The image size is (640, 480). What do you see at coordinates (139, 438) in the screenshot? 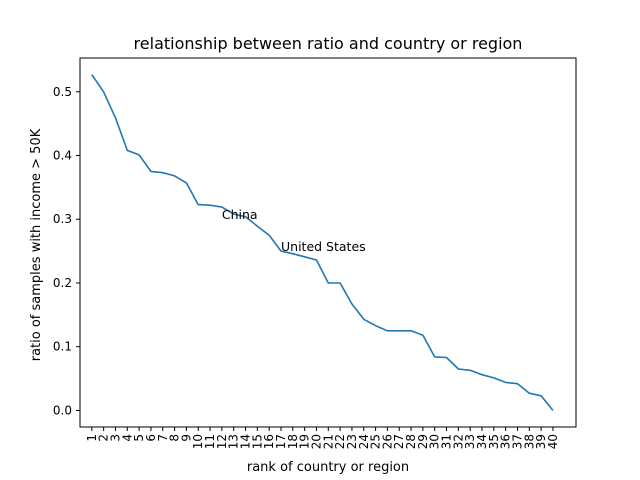
I see `x-tick-label: 5` at bounding box center [139, 438].